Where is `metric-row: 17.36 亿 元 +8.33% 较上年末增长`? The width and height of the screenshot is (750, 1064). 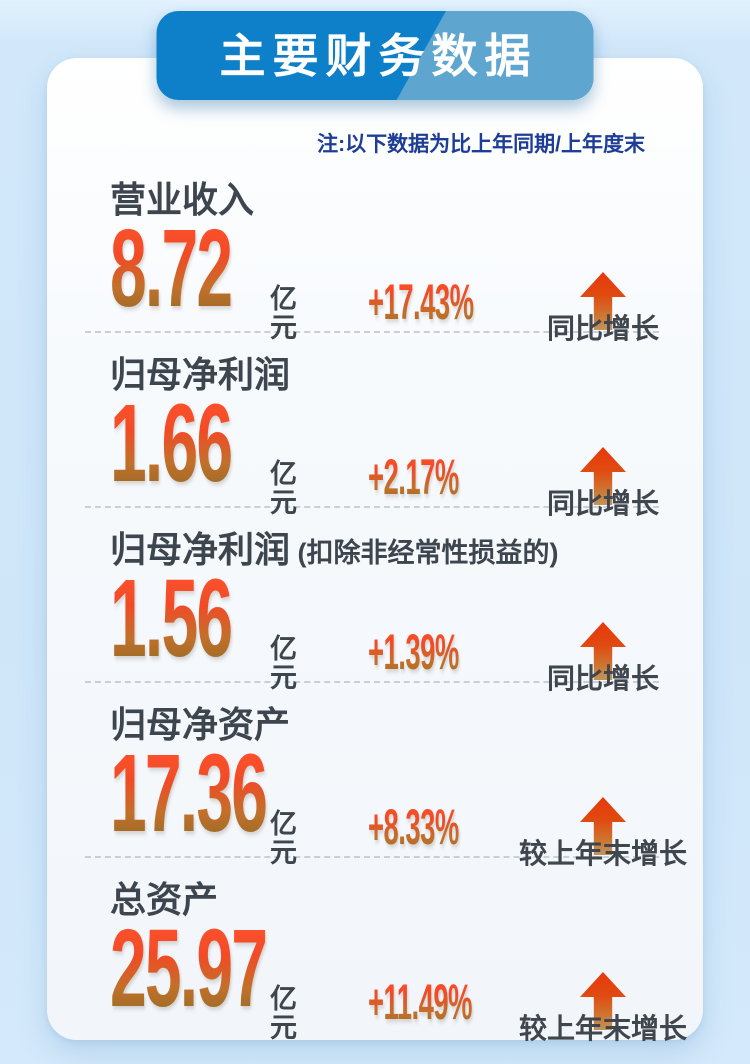
metric-row: 17.36 亿 元 +8.33% 较上年末增长 is located at coordinates (406, 804).